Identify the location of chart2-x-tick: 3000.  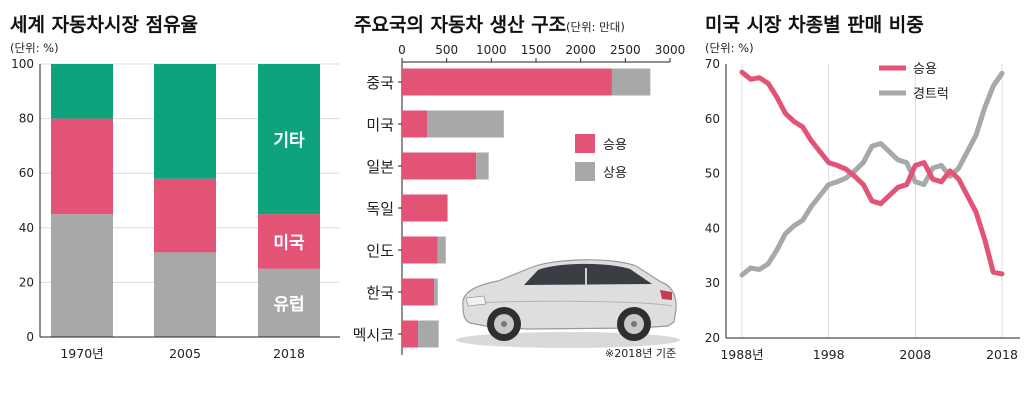
(670, 50).